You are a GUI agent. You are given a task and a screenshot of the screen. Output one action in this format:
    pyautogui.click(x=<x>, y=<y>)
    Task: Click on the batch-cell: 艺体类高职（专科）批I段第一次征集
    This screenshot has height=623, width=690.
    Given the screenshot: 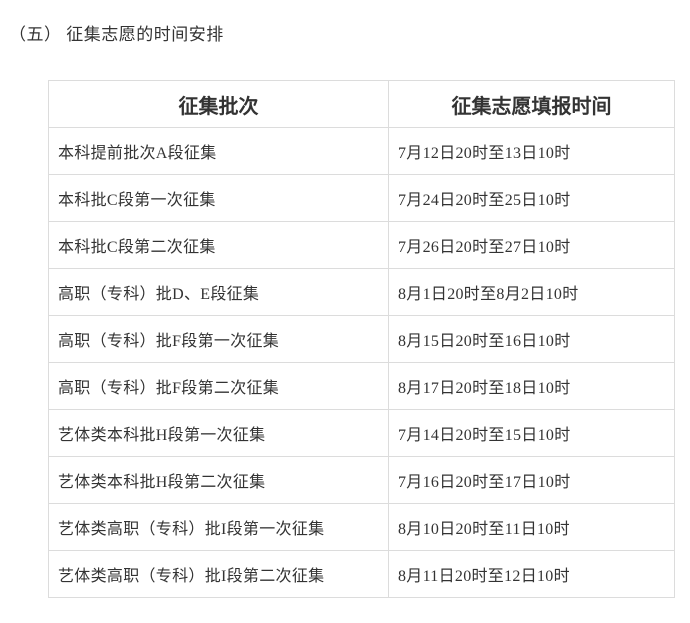 What is the action you would take?
    pyautogui.click(x=218, y=527)
    